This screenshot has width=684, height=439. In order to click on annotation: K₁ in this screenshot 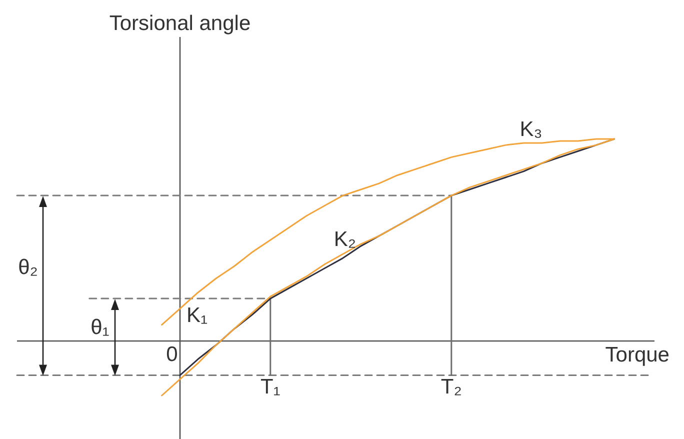, I will do `click(197, 315)`.